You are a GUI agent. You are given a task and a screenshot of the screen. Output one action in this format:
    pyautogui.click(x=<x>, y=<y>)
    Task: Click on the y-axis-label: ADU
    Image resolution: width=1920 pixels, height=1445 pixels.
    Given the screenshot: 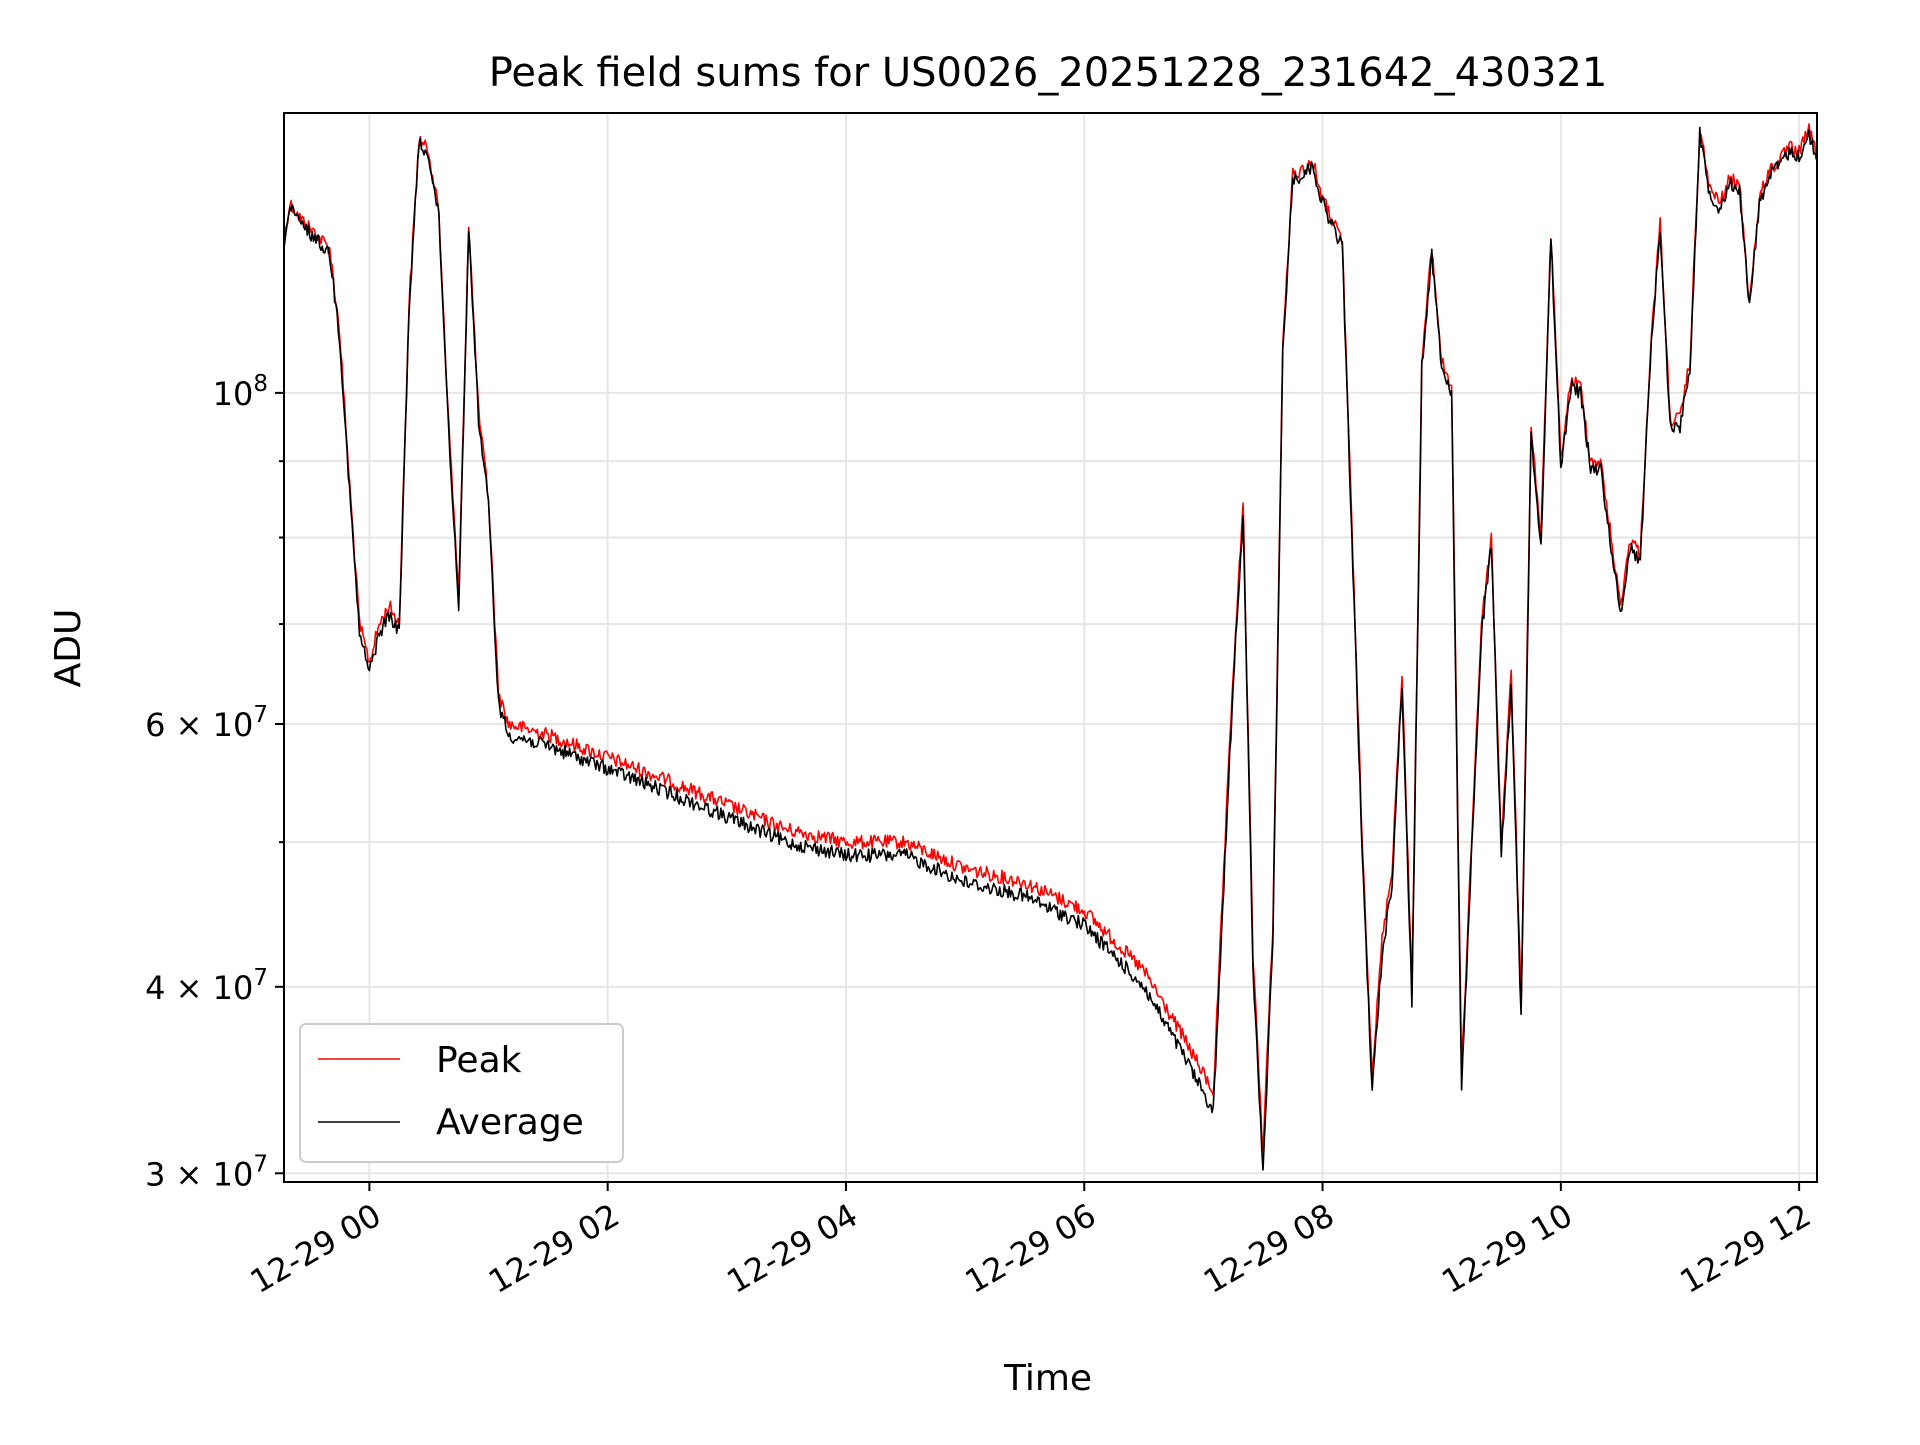 What is the action you would take?
    pyautogui.click(x=68, y=648)
    